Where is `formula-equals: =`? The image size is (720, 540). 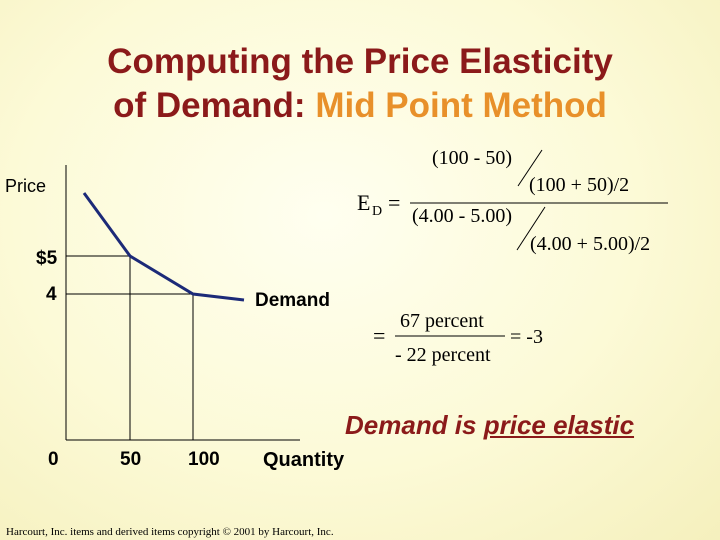 formula-equals: = is located at coordinates (394, 202).